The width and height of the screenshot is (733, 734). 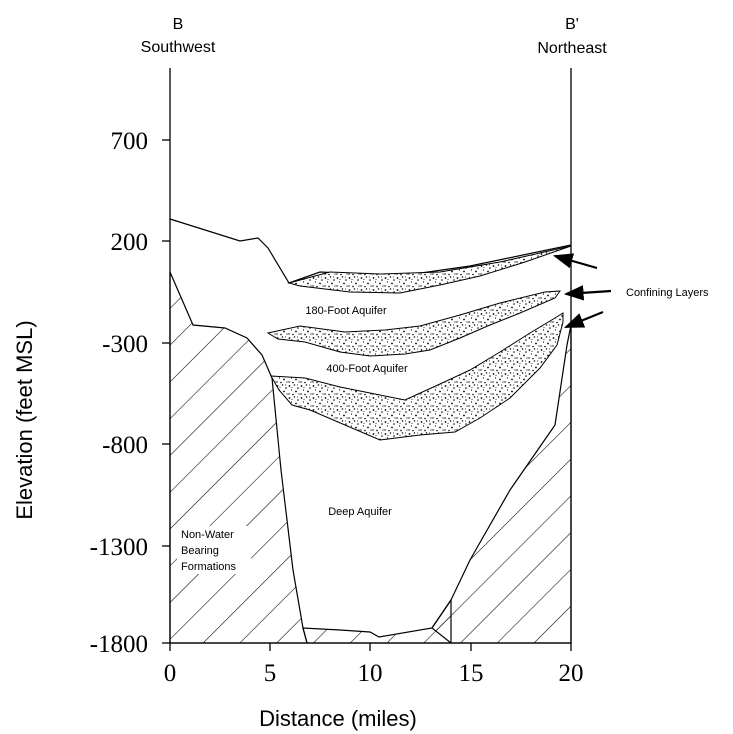 What do you see at coordinates (178, 24) in the screenshot?
I see `left-end-label: B` at bounding box center [178, 24].